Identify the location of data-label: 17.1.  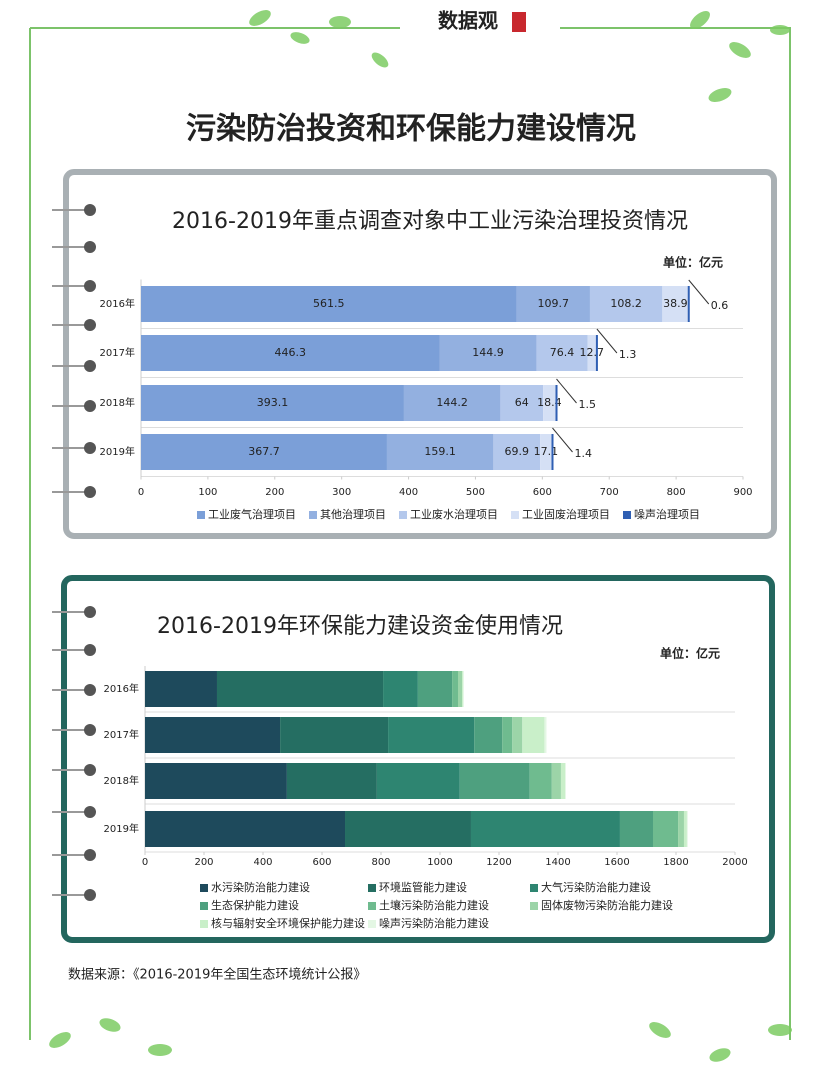
(546, 451).